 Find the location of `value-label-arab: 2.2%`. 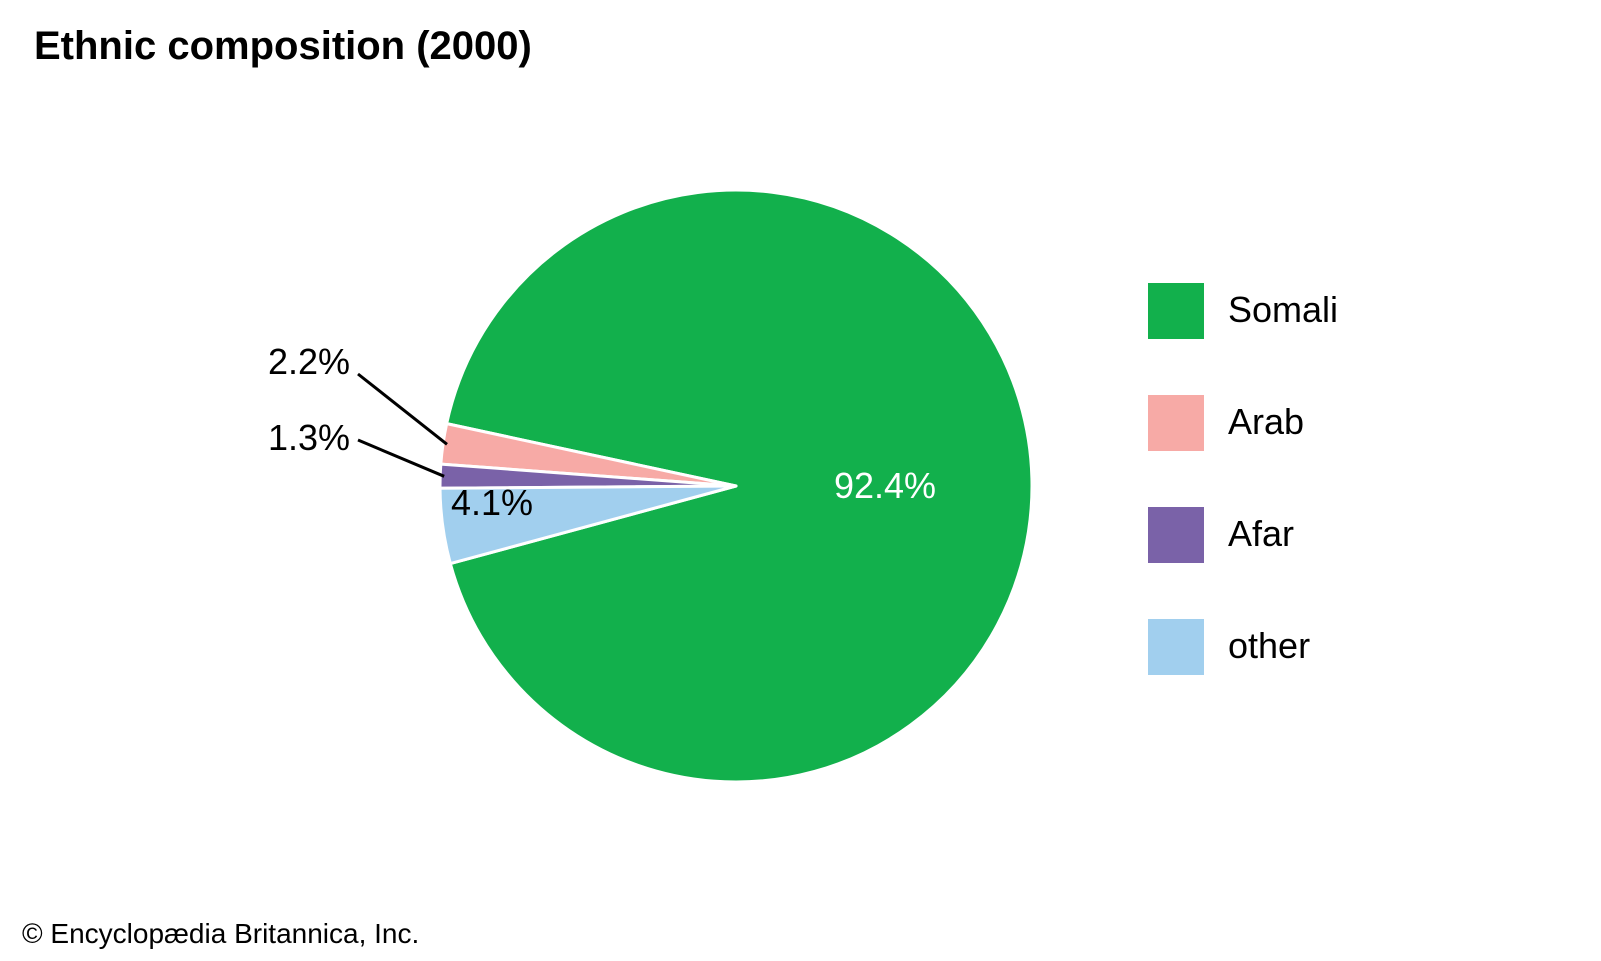

value-label-arab: 2.2% is located at coordinates (309, 361).